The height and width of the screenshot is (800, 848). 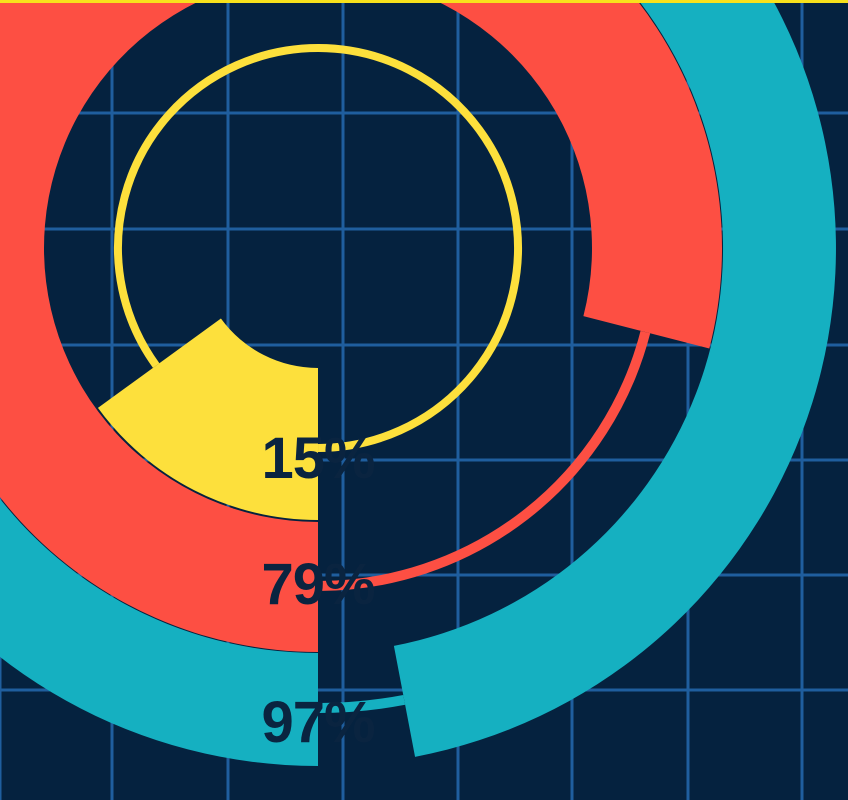 What do you see at coordinates (318, 584) in the screenshot?
I see `value-label-red: 79%` at bounding box center [318, 584].